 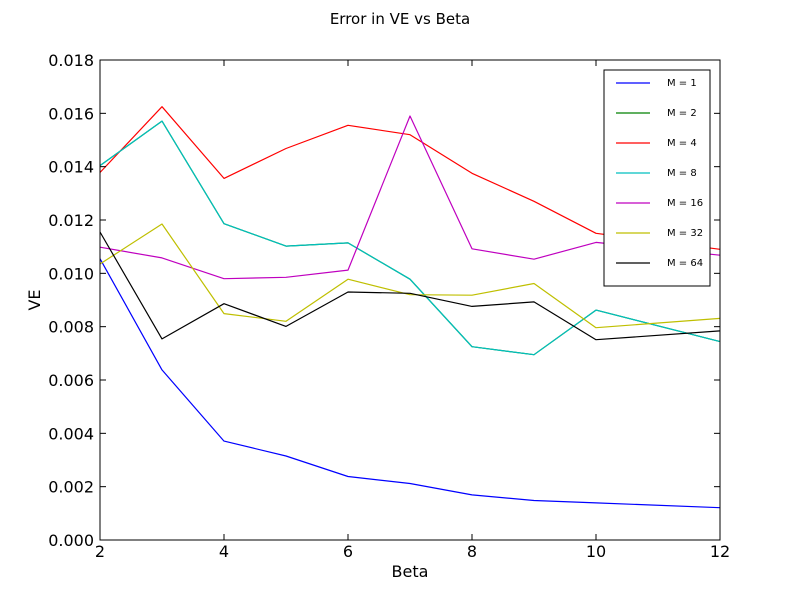 What do you see at coordinates (656, 83) in the screenshot?
I see `legend-entry-m-1: M = 1` at bounding box center [656, 83].